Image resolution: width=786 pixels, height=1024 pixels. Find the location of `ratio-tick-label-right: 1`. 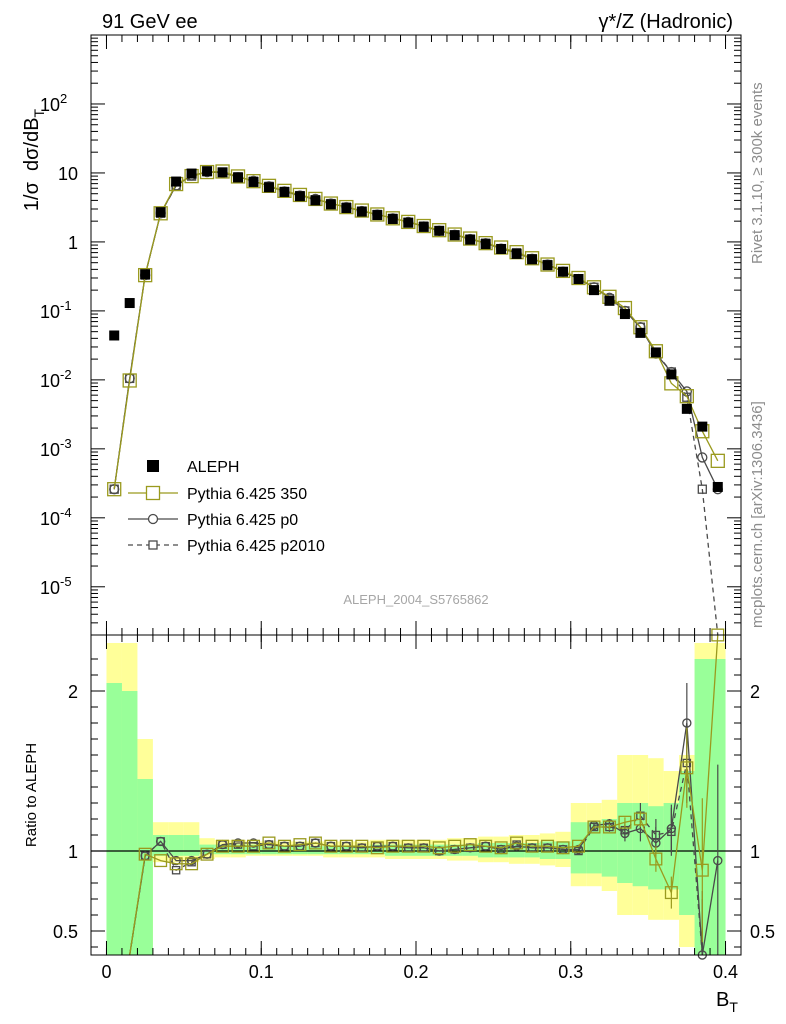

ratio-tick-label-right: 1 is located at coordinates (755, 852).